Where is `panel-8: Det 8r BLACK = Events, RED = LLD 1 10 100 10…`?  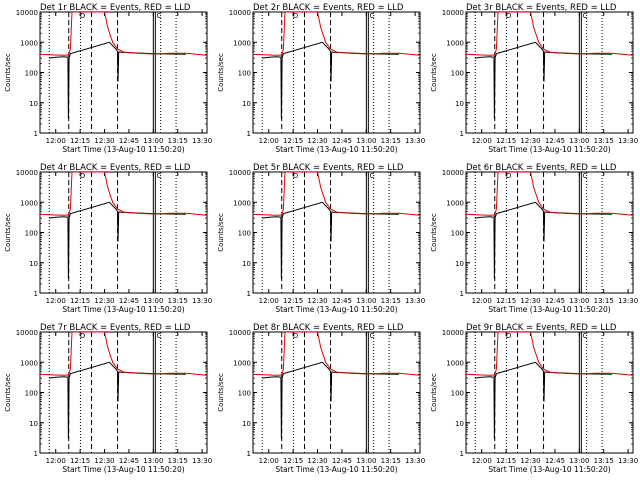 panel-8: Det 8r BLACK = Events, RED = LLD 1 10 100 10… is located at coordinates (321, 398).